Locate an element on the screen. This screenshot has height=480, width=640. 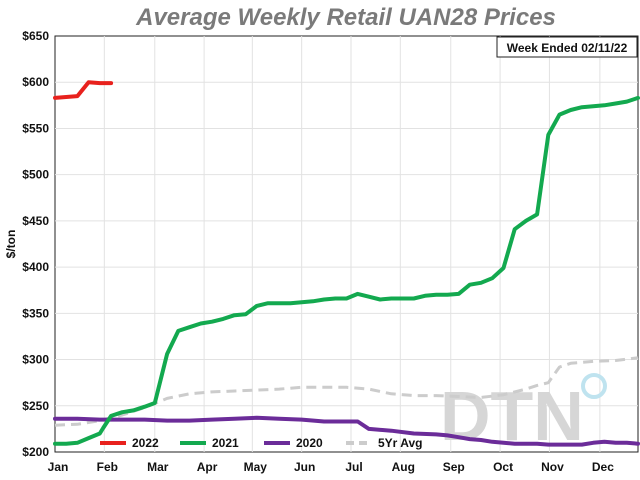
x-tick-label: Oct is located at coordinates (503, 467).